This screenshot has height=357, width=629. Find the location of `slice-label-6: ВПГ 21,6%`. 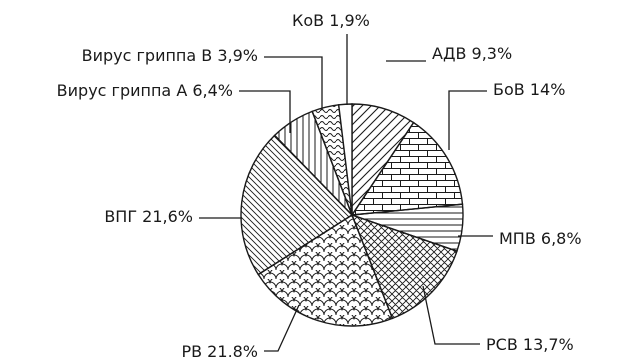

slice-label-6: ВПГ 21,6% is located at coordinates (148, 216).